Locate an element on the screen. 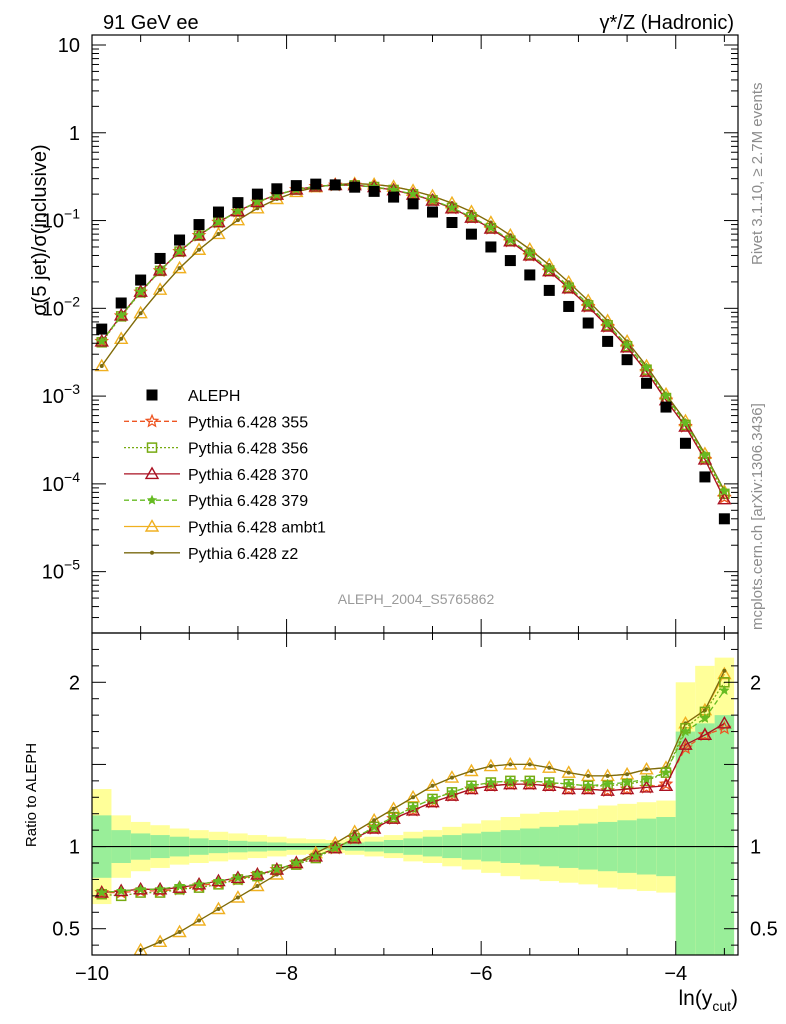  y-tick-label-right: 2 is located at coordinates (755, 683).